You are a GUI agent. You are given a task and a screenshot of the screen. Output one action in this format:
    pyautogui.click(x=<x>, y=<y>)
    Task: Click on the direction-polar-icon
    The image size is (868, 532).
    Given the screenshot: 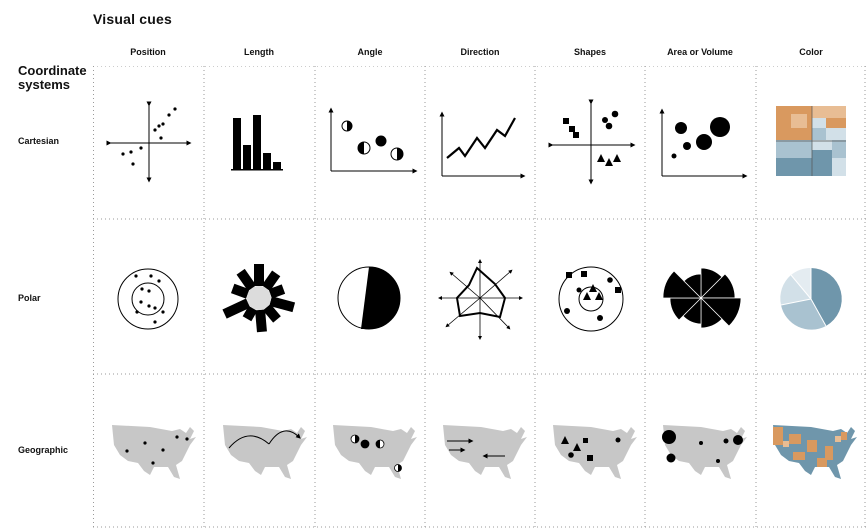 What is the action you would take?
    pyautogui.click(x=480, y=299)
    